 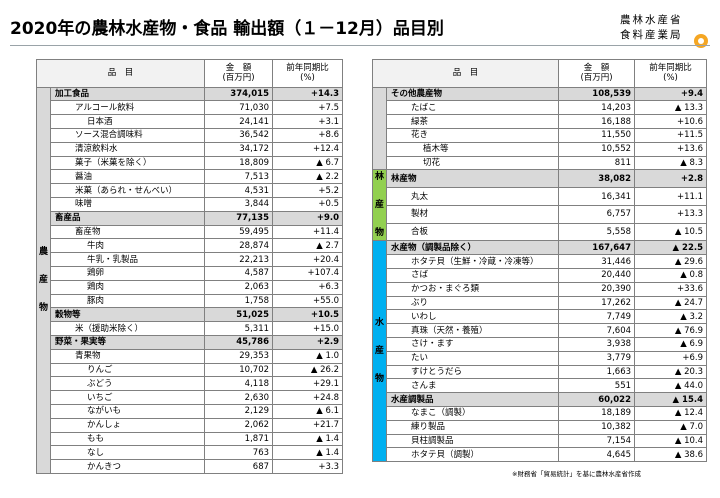 I want to click on amount-value: 3,844, so click(x=239, y=204).